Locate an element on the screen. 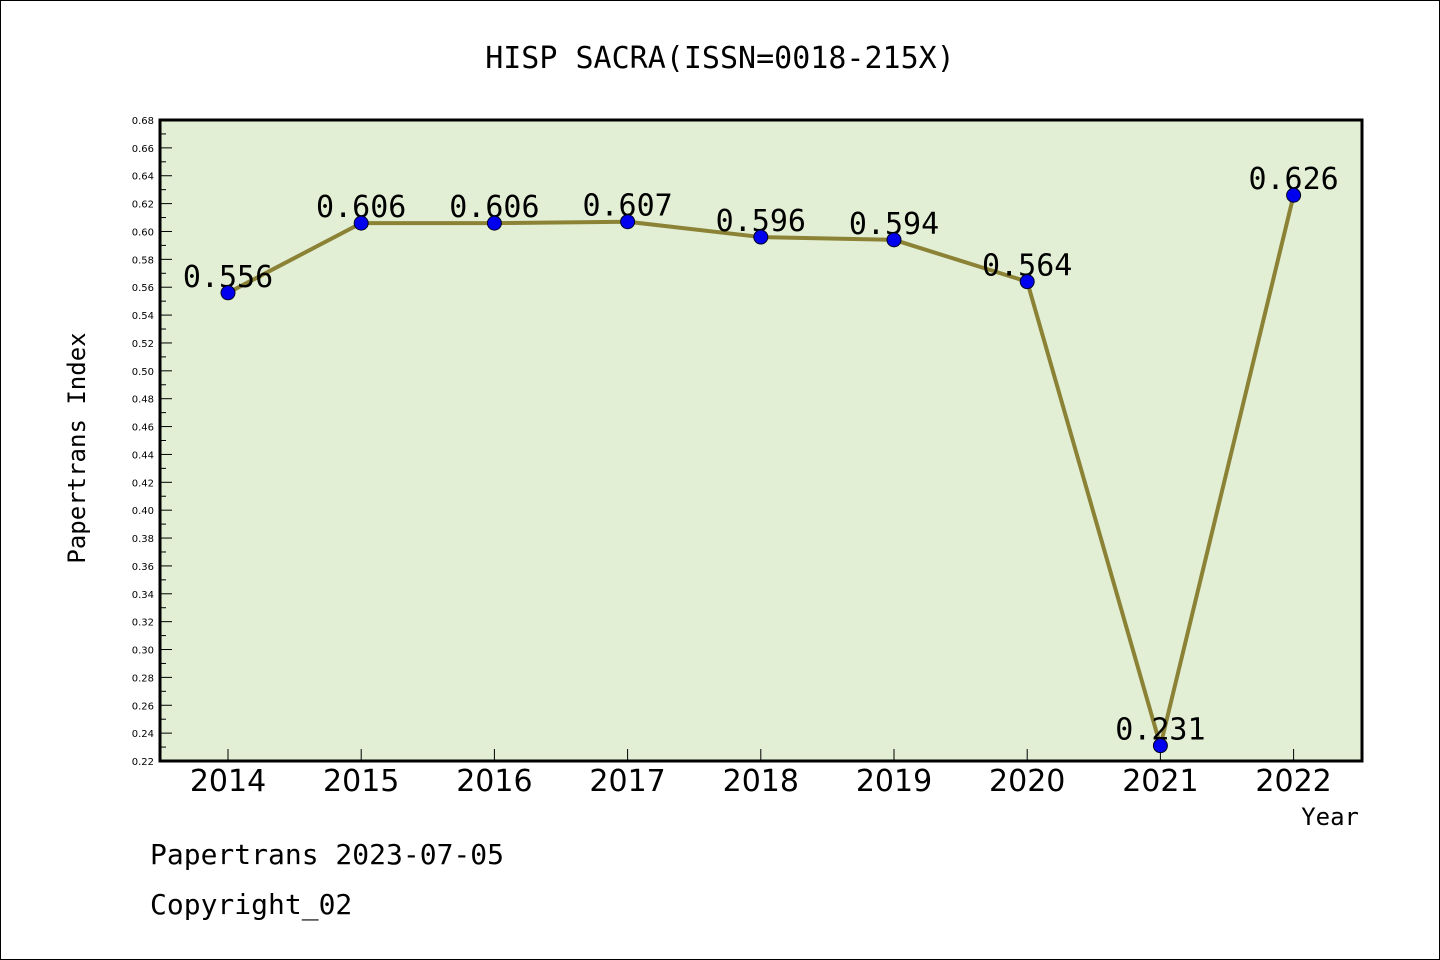  x-tick-label: 2018 is located at coordinates (761, 781).